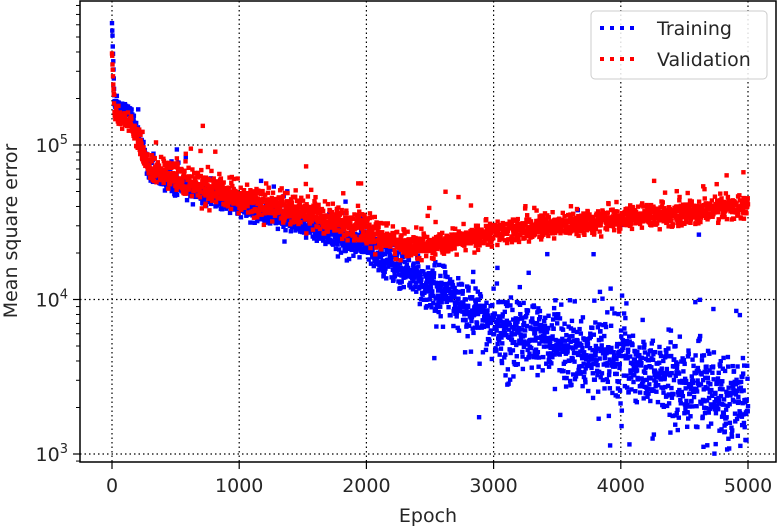  I want to click on legend-item-training: Training, so click(666, 29).